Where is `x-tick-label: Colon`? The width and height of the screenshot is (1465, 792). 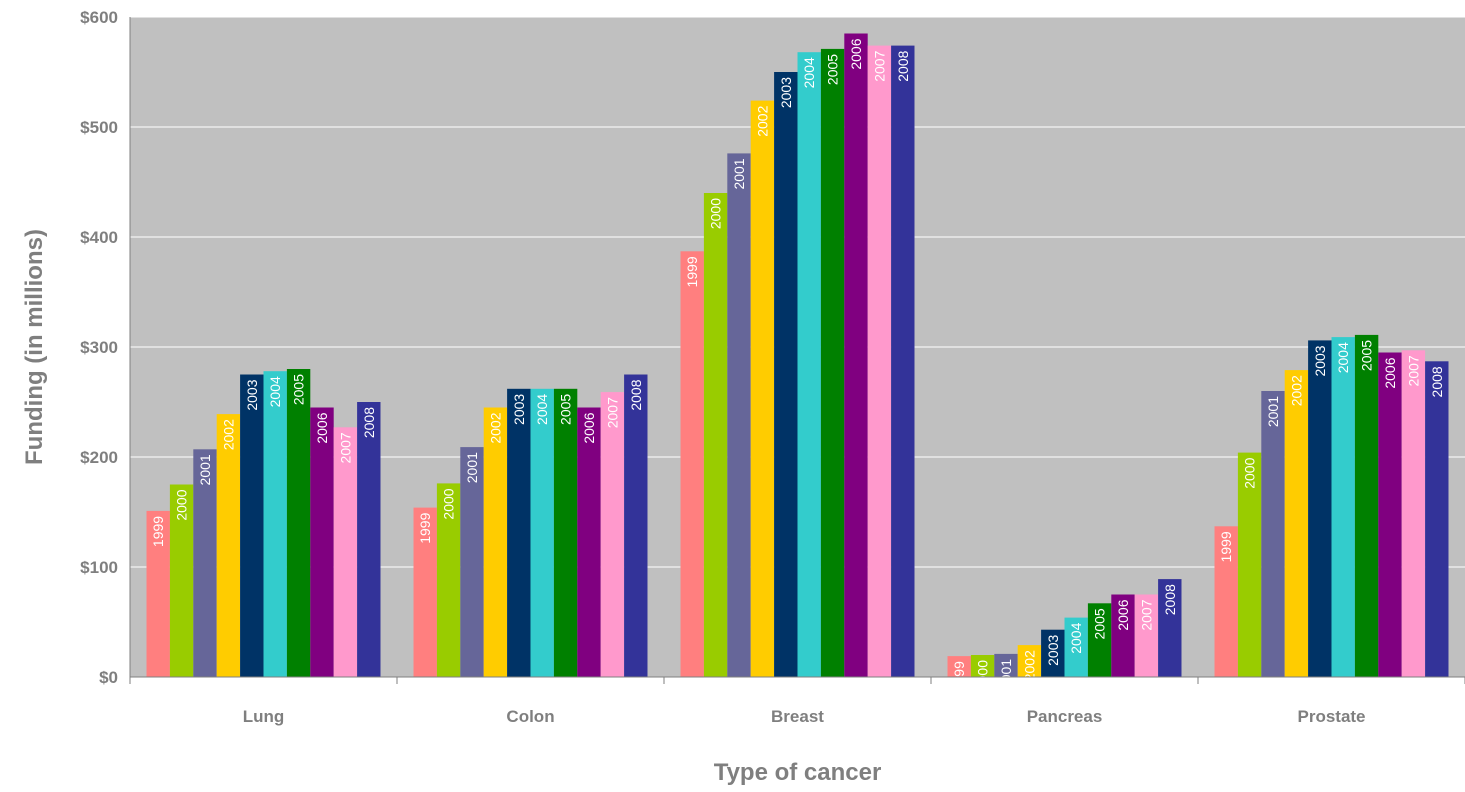
x-tick-label: Colon is located at coordinates (530, 716).